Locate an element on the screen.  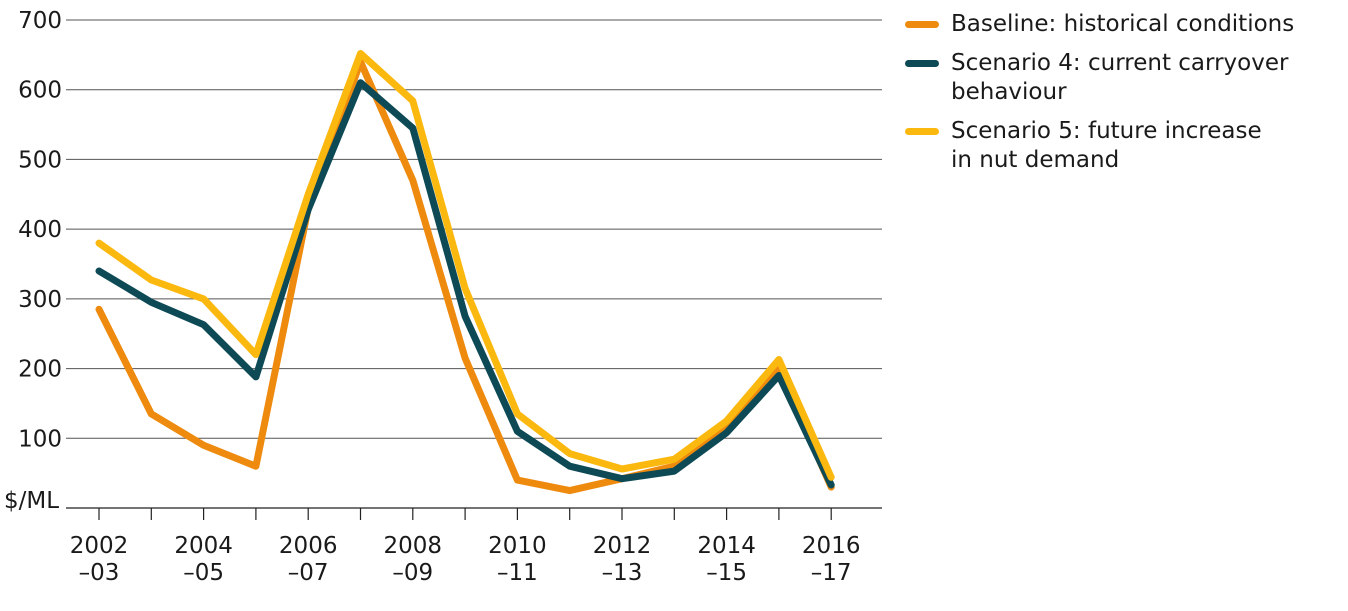
x-tick-label-suffix: –13 is located at coordinates (622, 573).